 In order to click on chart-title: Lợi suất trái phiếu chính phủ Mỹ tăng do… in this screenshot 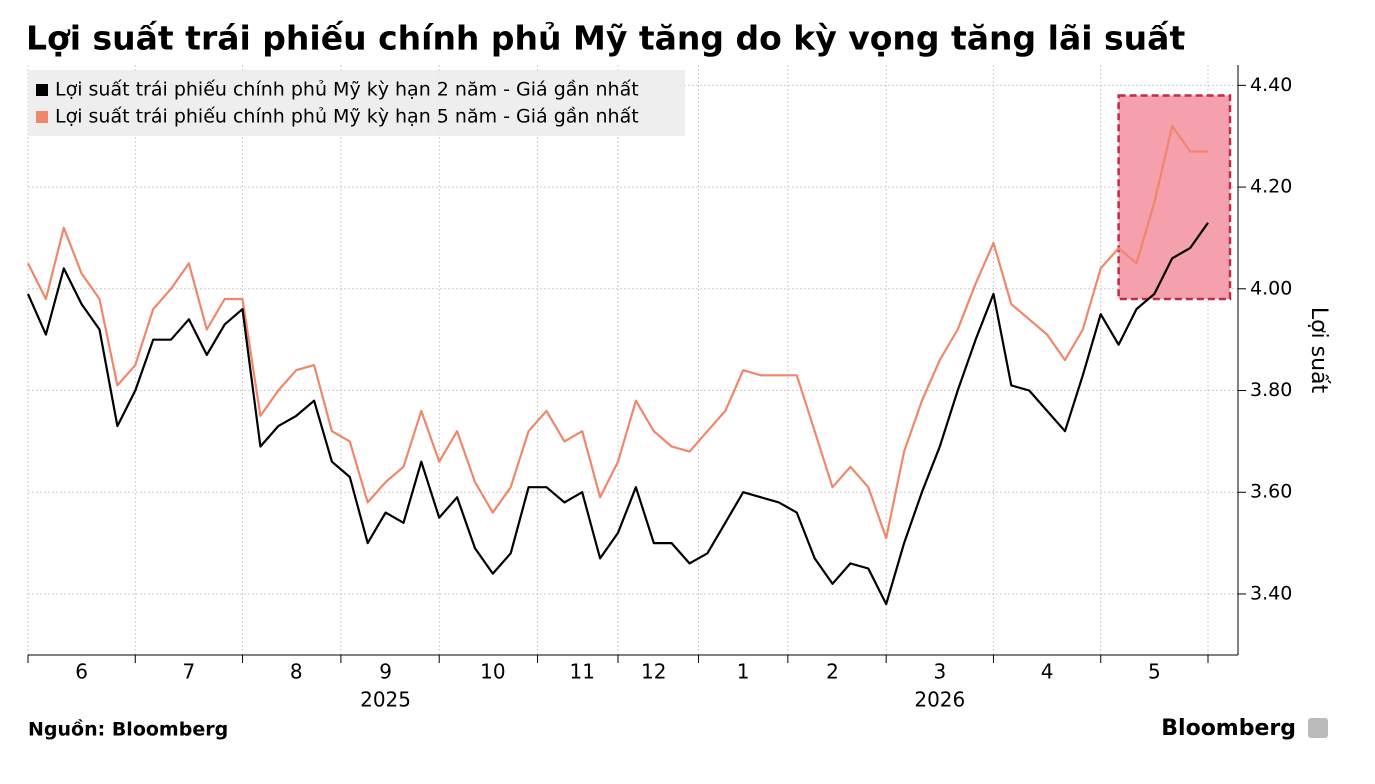, I will do `click(605, 38)`.